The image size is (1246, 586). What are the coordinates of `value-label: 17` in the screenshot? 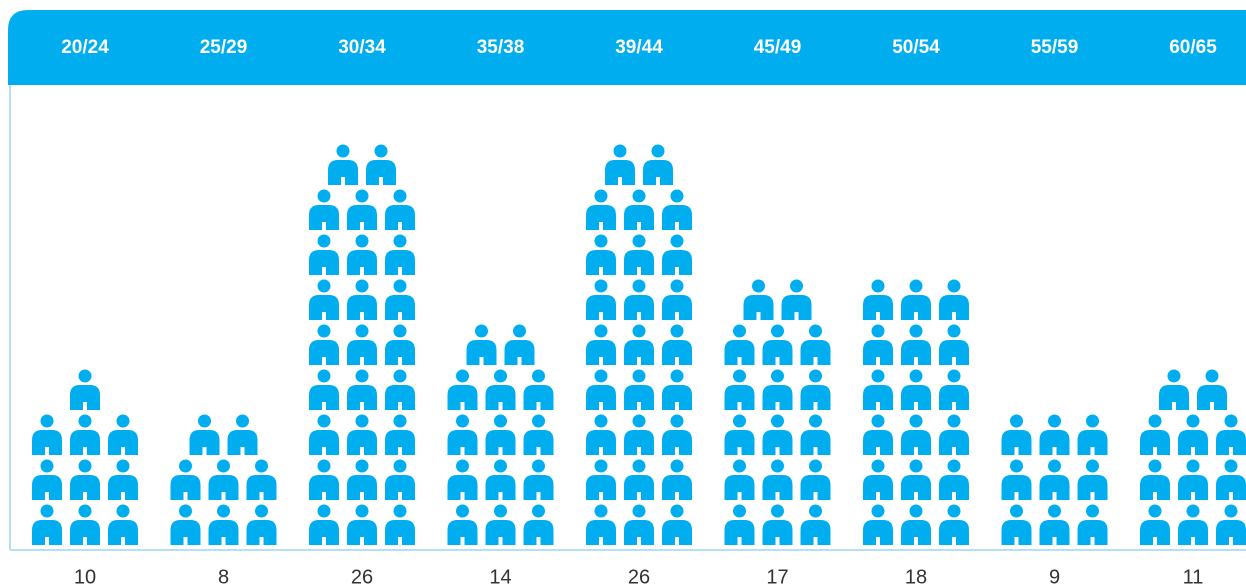 It's located at (777, 576).